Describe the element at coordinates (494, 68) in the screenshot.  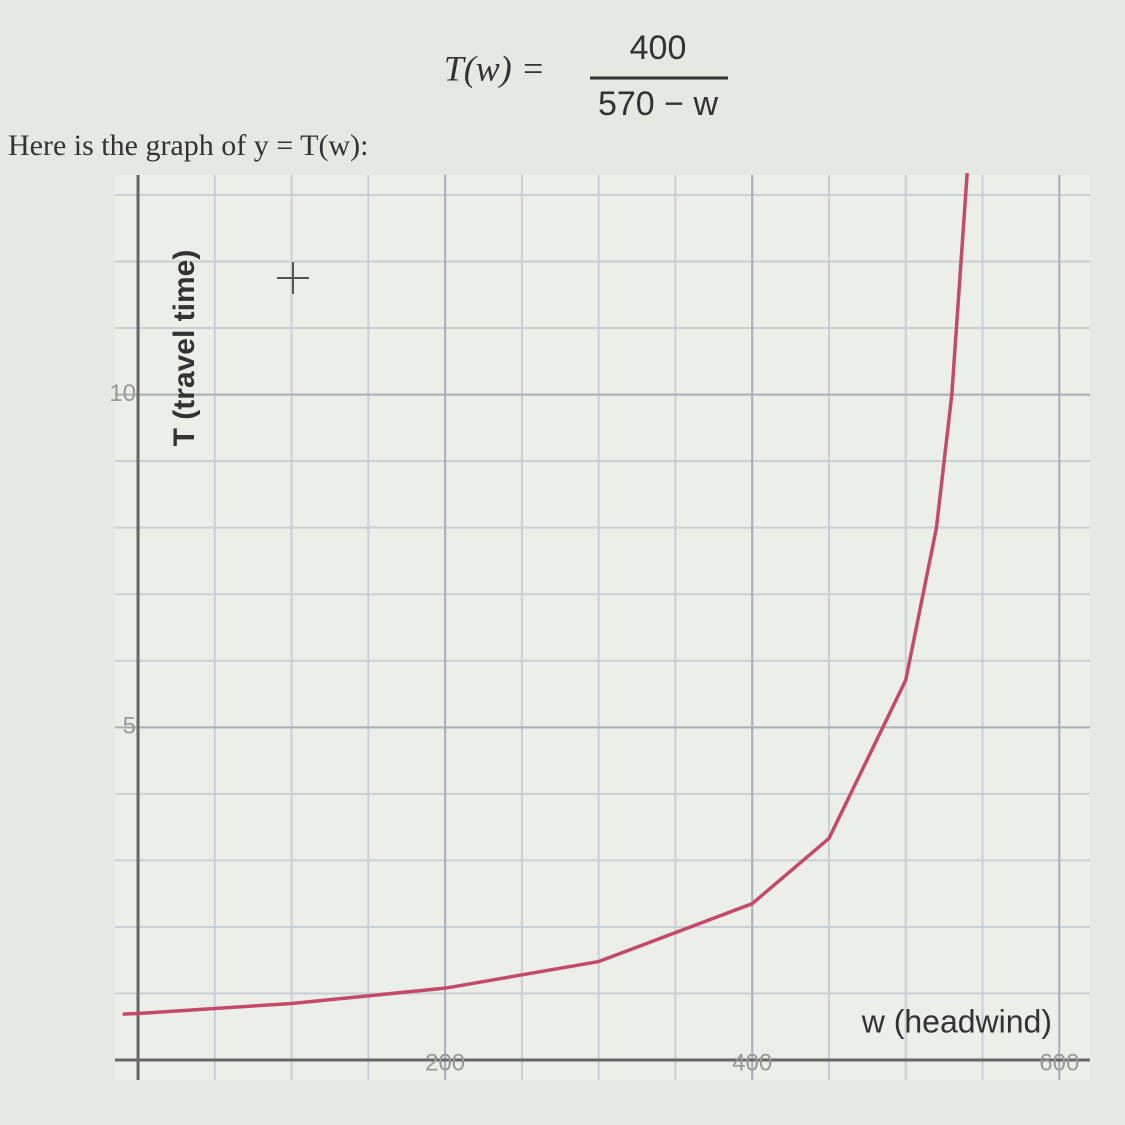
I see `formula-left: T(w) =` at that location.